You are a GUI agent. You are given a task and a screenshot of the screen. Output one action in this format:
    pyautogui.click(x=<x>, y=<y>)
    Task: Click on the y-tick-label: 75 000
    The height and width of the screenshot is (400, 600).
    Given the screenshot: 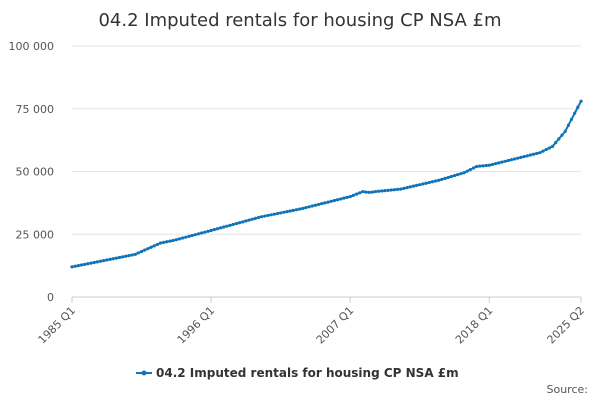 What is the action you would take?
    pyautogui.click(x=35, y=109)
    